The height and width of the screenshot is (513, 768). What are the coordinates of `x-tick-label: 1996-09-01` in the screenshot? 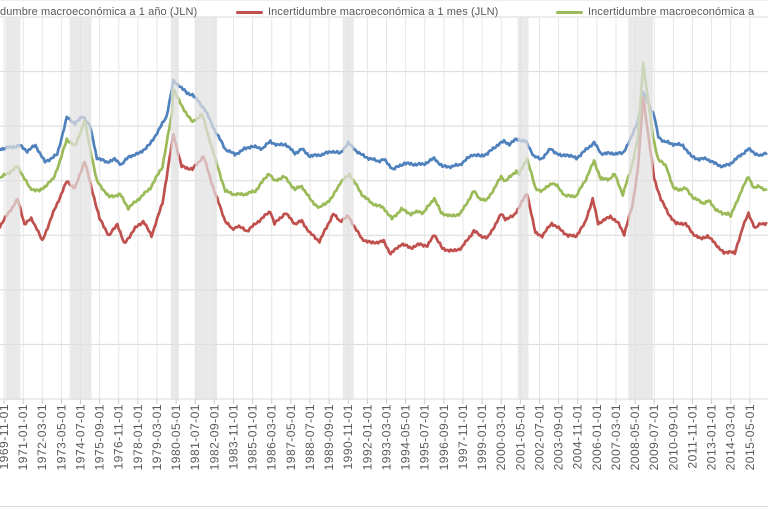 It's located at (444, 437).